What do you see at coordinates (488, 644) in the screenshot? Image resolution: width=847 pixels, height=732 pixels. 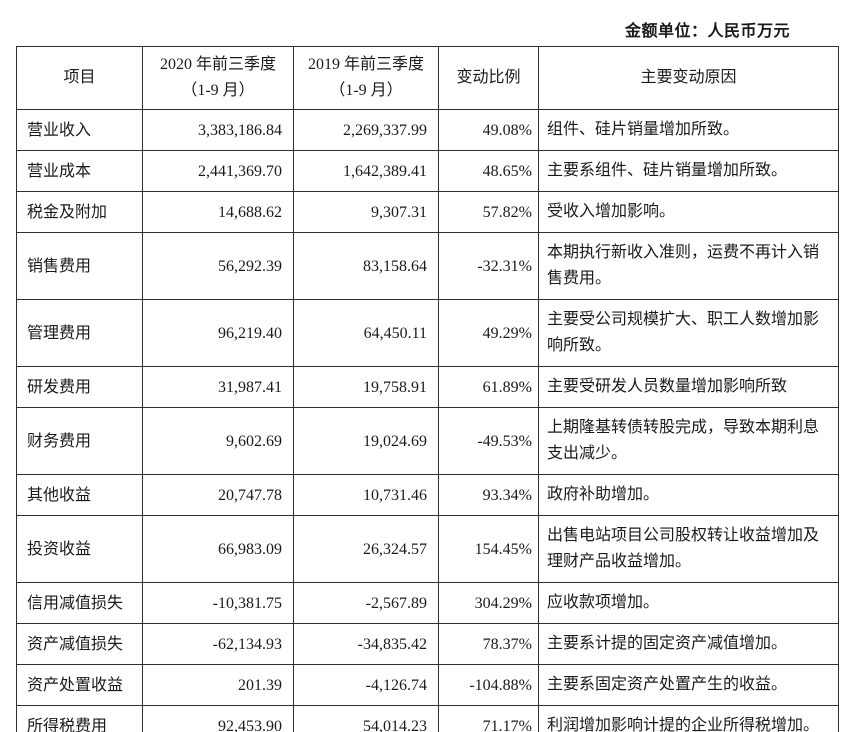 I see `change-ratio: 78.37%` at bounding box center [488, 644].